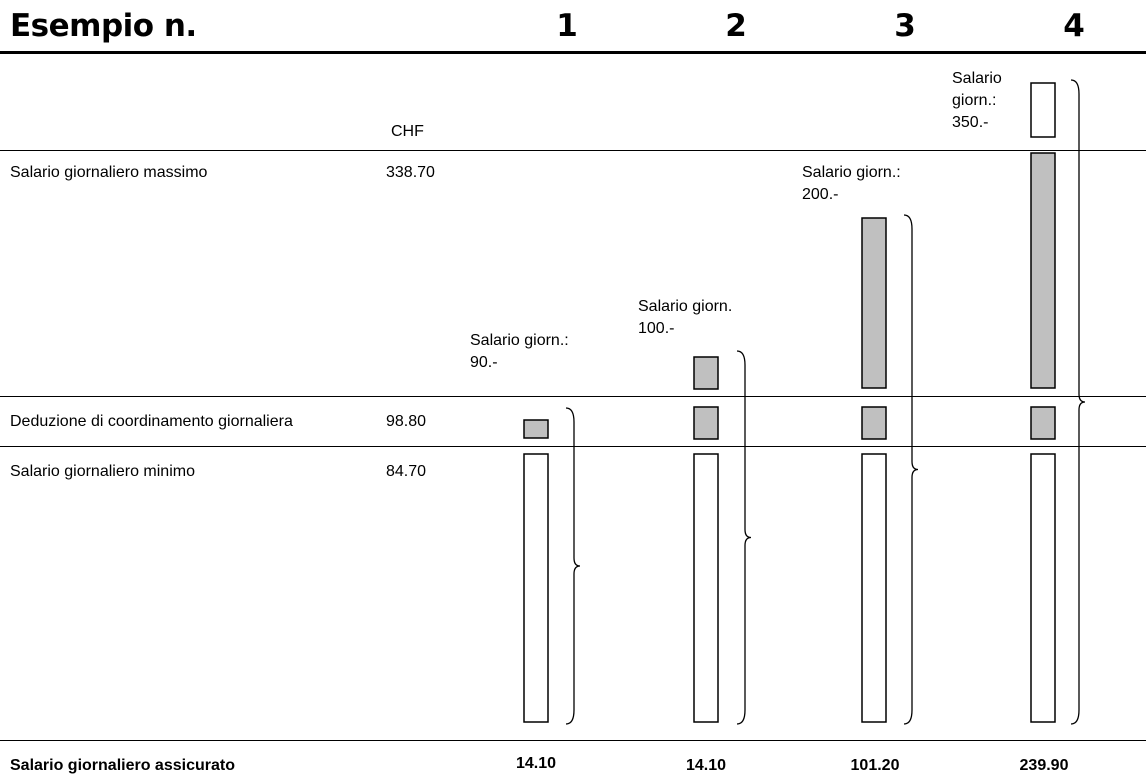 The height and width of the screenshot is (783, 1146). Describe the element at coordinates (536, 588) in the screenshot. I see `ex1-min-bar` at that location.